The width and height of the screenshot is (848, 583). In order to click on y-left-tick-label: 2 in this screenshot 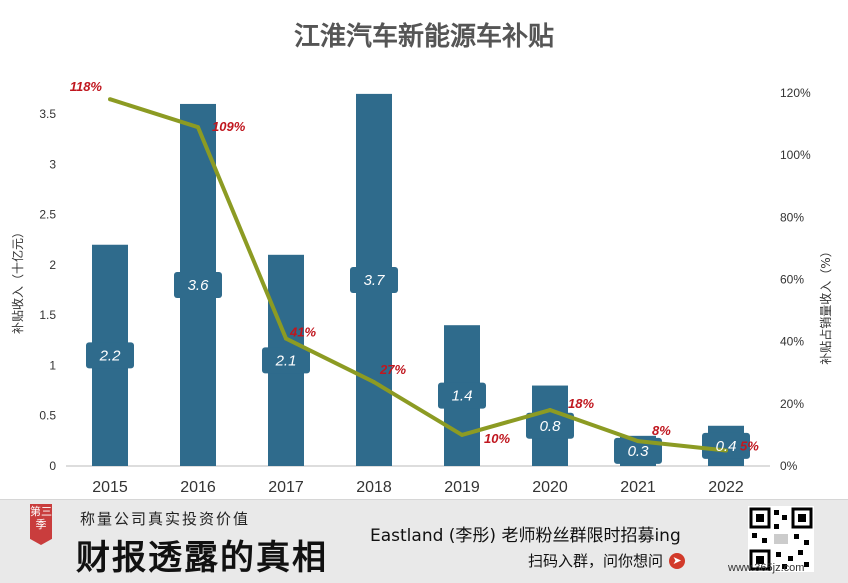, I will do `click(52, 265)`.